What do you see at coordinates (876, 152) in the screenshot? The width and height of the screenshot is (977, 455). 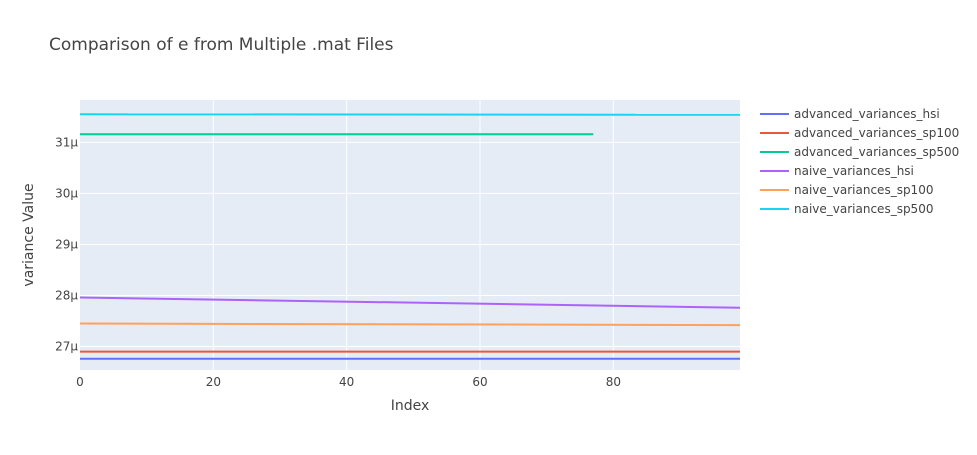 I see `legend-label: advanced_variances_sp500` at bounding box center [876, 152].